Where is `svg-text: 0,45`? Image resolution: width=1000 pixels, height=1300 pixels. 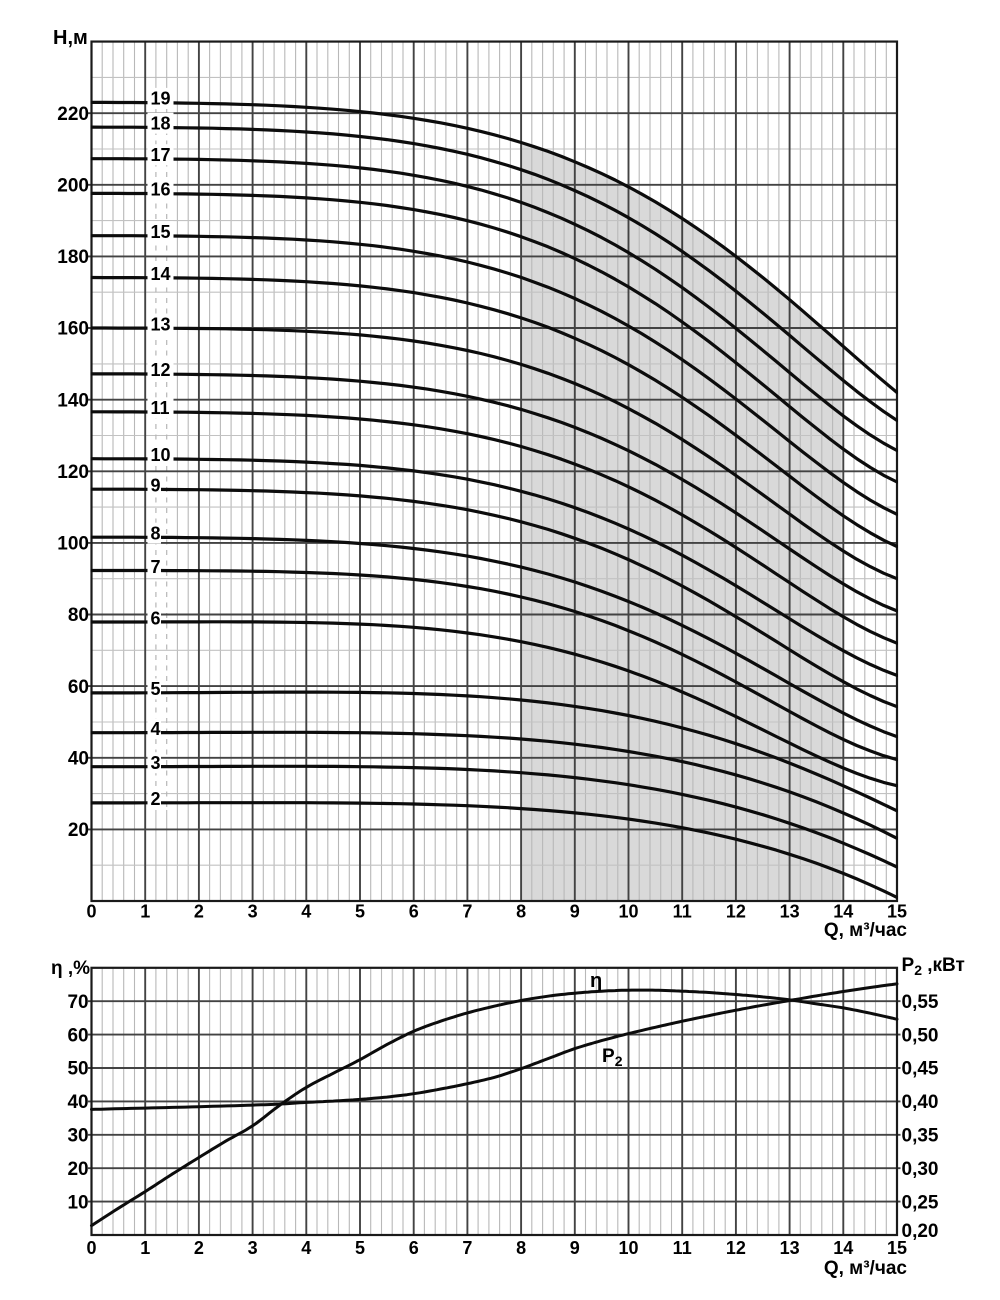
svg-text: 0,45 is located at coordinates (920, 1069).